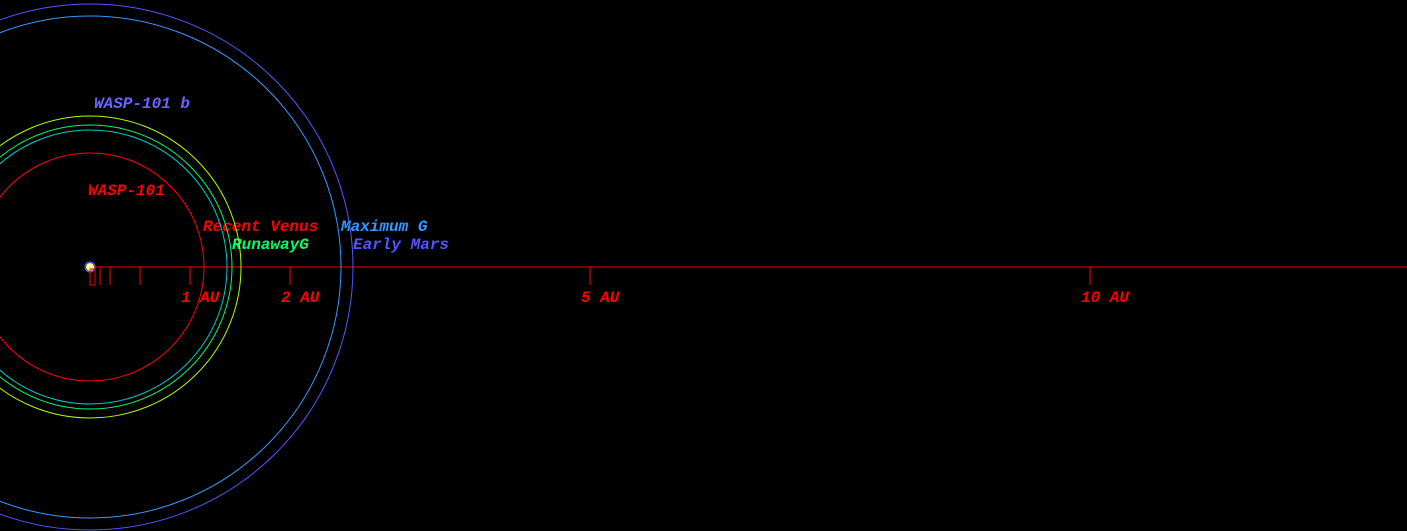 Image resolution: width=1407 pixels, height=531 pixels. I want to click on axis-tick-label: 5 AU, so click(600, 298).